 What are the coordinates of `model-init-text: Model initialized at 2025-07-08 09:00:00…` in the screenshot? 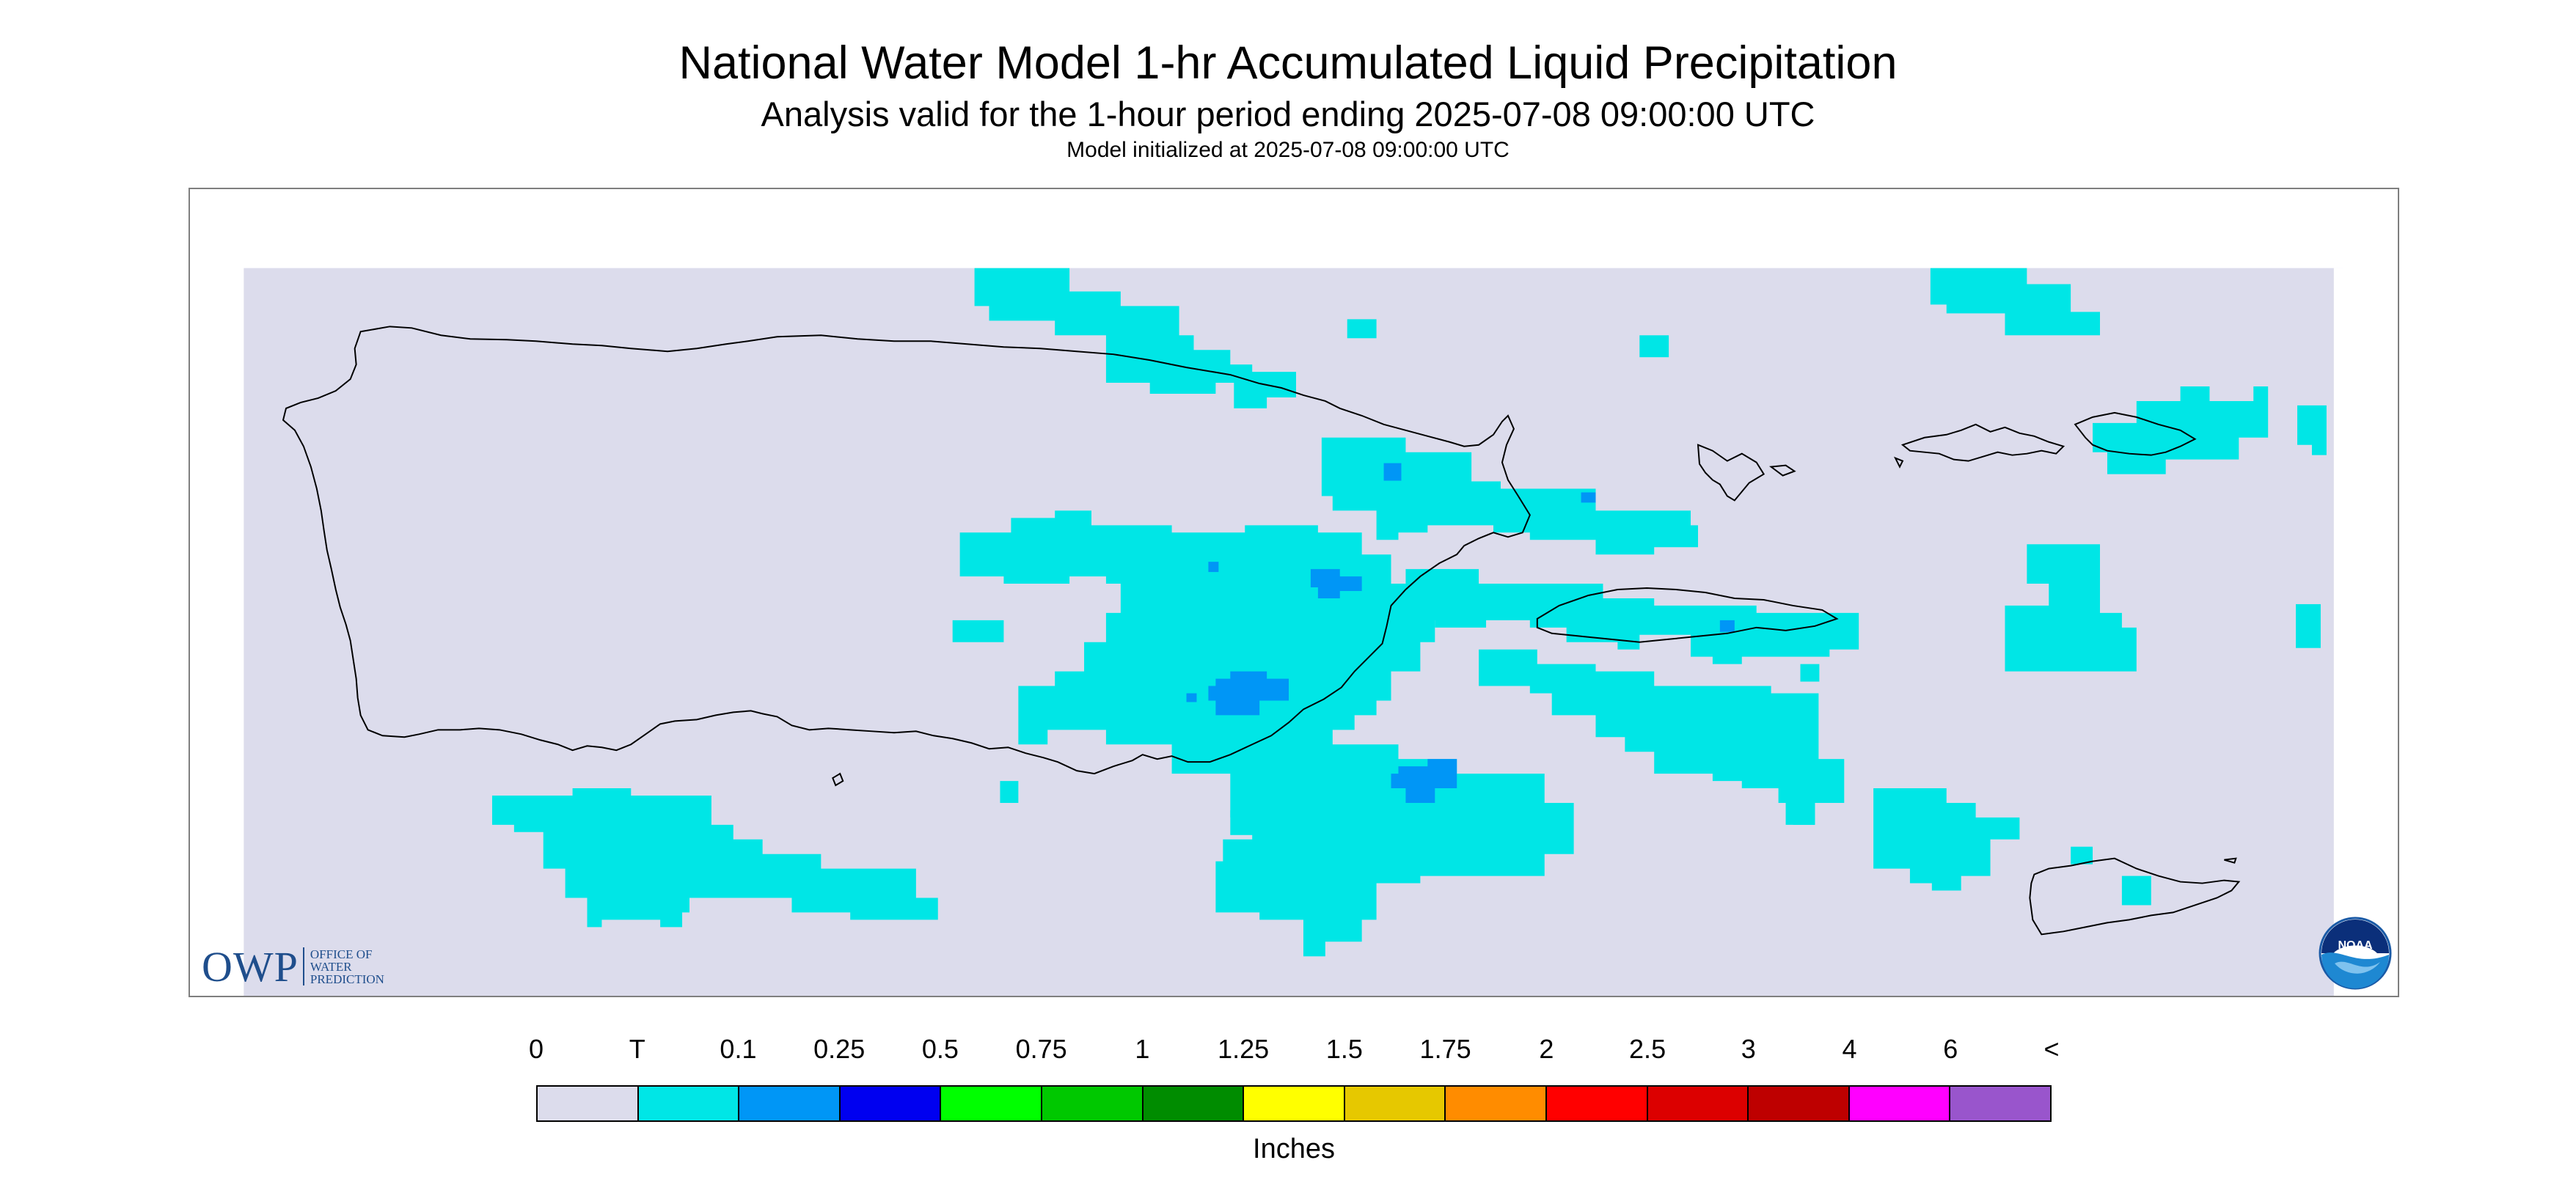 It's located at (1288, 150).